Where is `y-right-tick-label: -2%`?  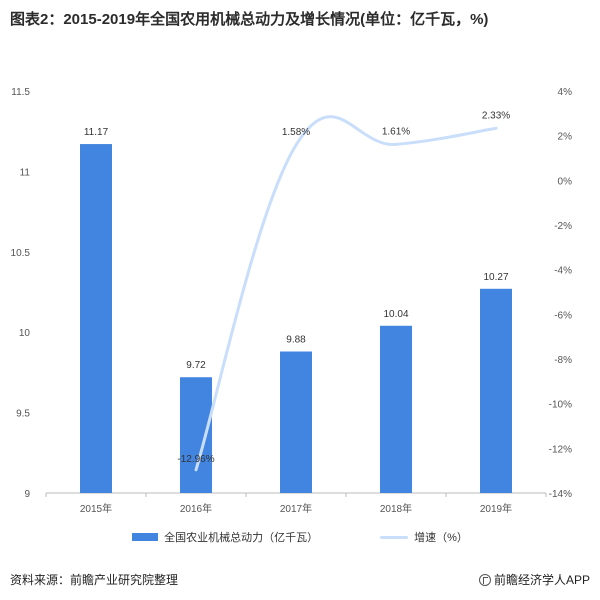
y-right-tick-label: -2% is located at coordinates (563, 226).